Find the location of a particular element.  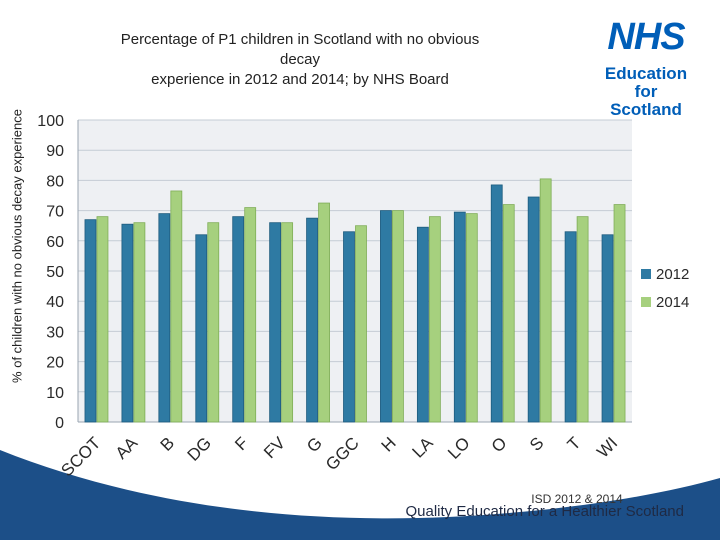

bar-2014-B is located at coordinates (176, 306).